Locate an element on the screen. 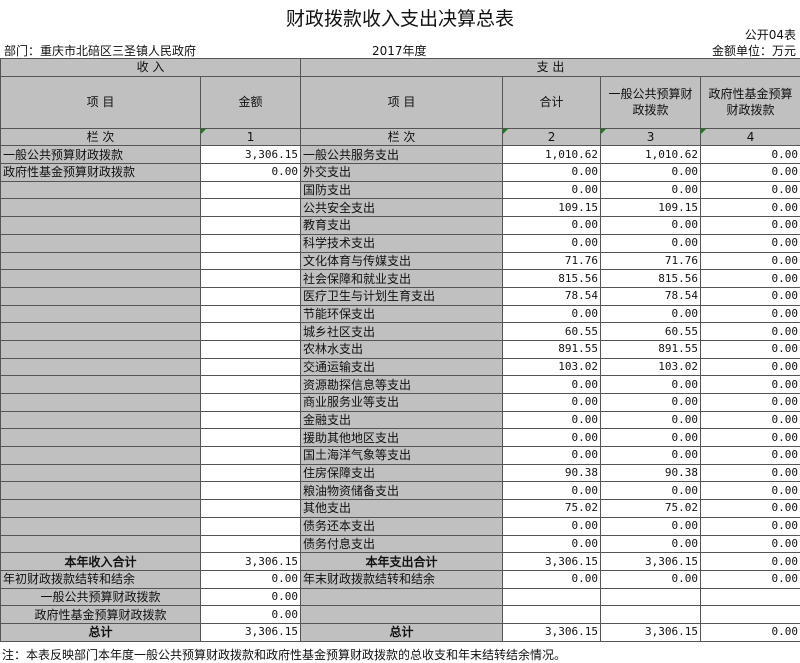 This screenshot has width=800, height=663. expense-item-label: 医疗卫生与计划生育支出 is located at coordinates (402, 296).